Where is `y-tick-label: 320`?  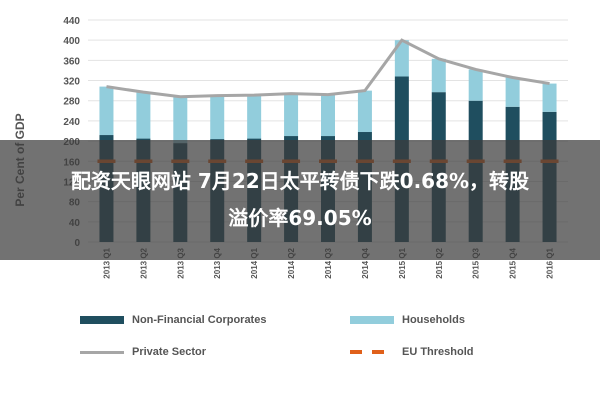
y-tick-label: 320 is located at coordinates (71, 82).